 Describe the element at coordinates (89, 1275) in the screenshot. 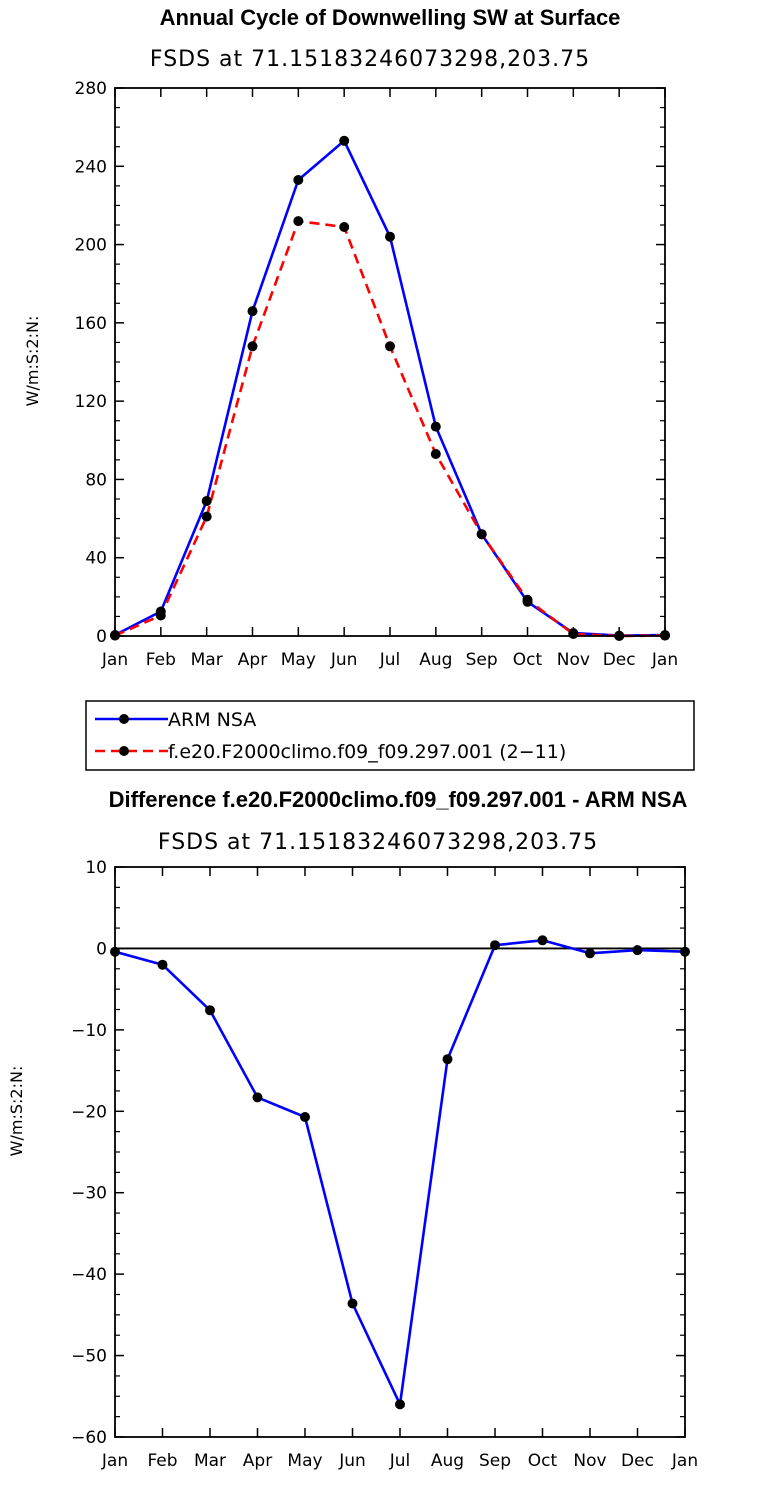

I see `y-tick-label: −40` at that location.